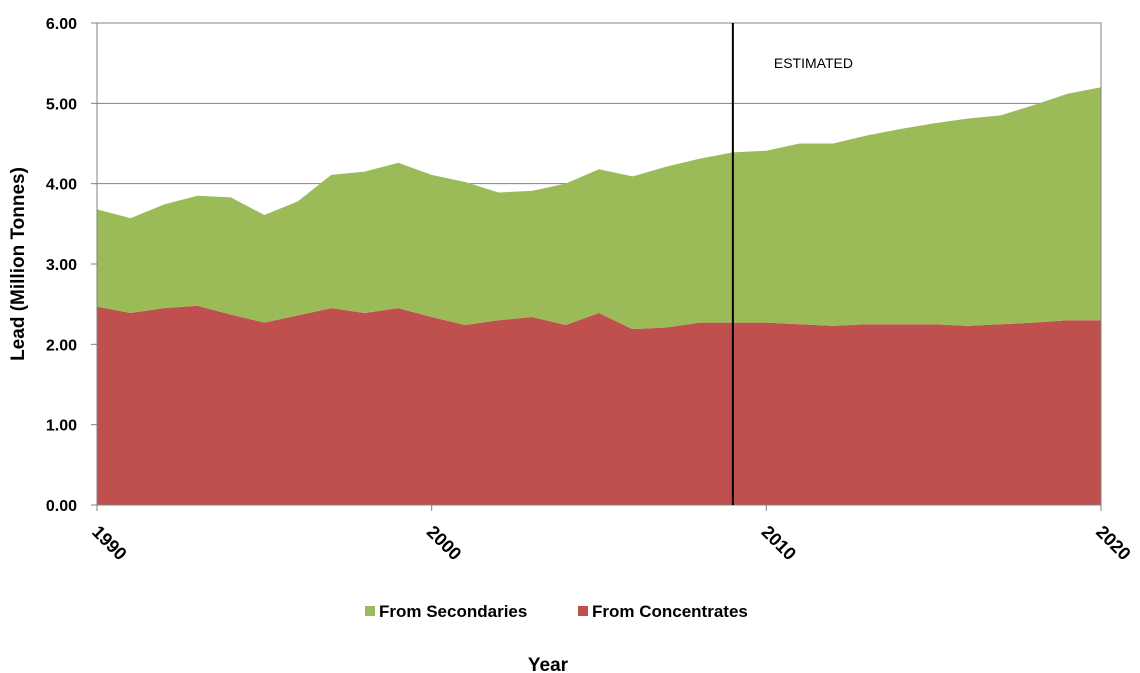  I want to click on y-tick-label: 5.00, so click(61, 104).